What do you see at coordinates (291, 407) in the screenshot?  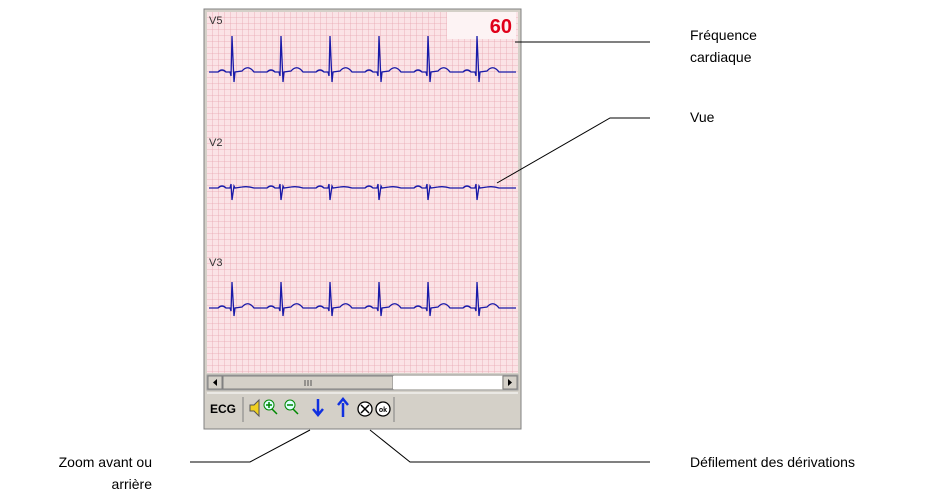 I see `zoom-out-button` at bounding box center [291, 407].